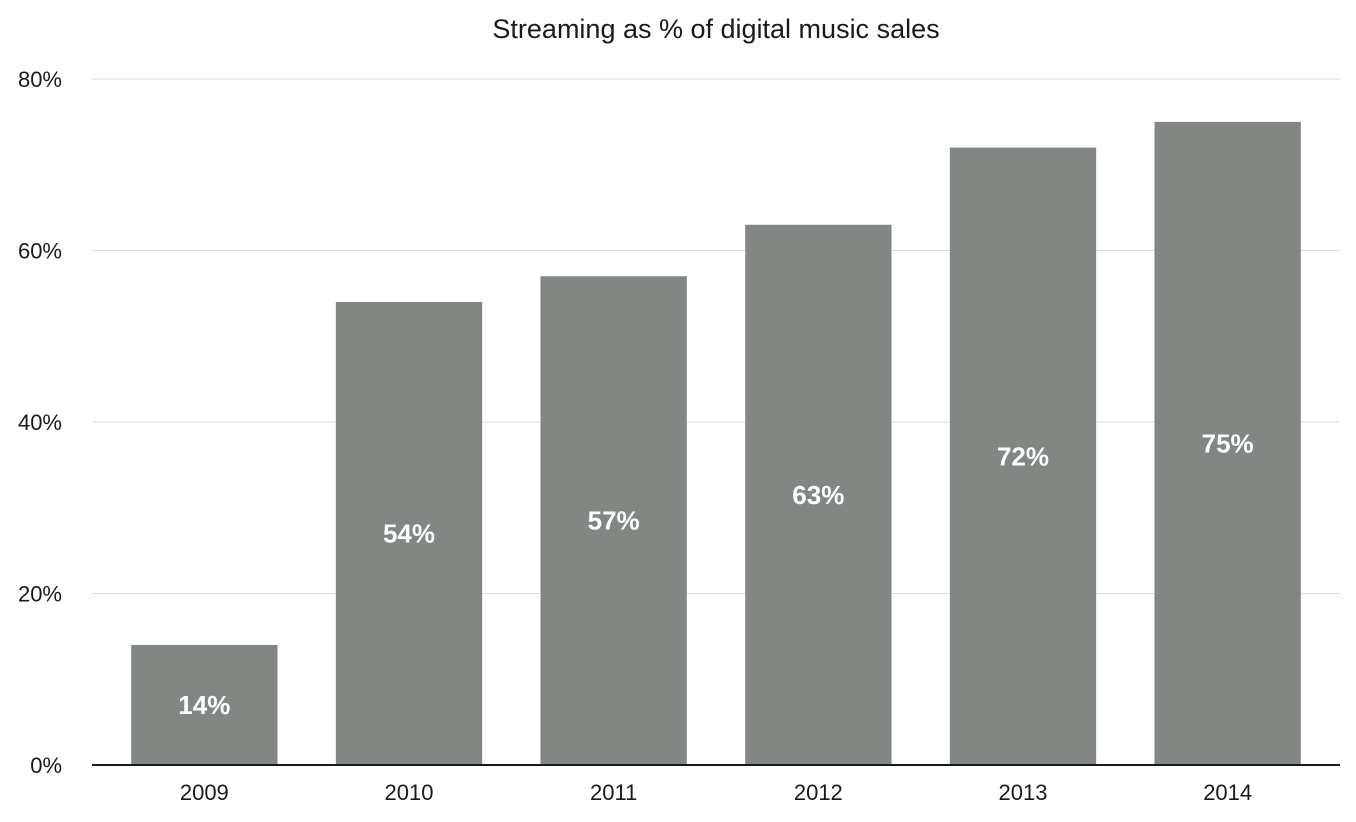 This screenshot has width=1356, height=822. Describe the element at coordinates (409, 792) in the screenshot. I see `x-tick-label-2010: 2010` at that location.